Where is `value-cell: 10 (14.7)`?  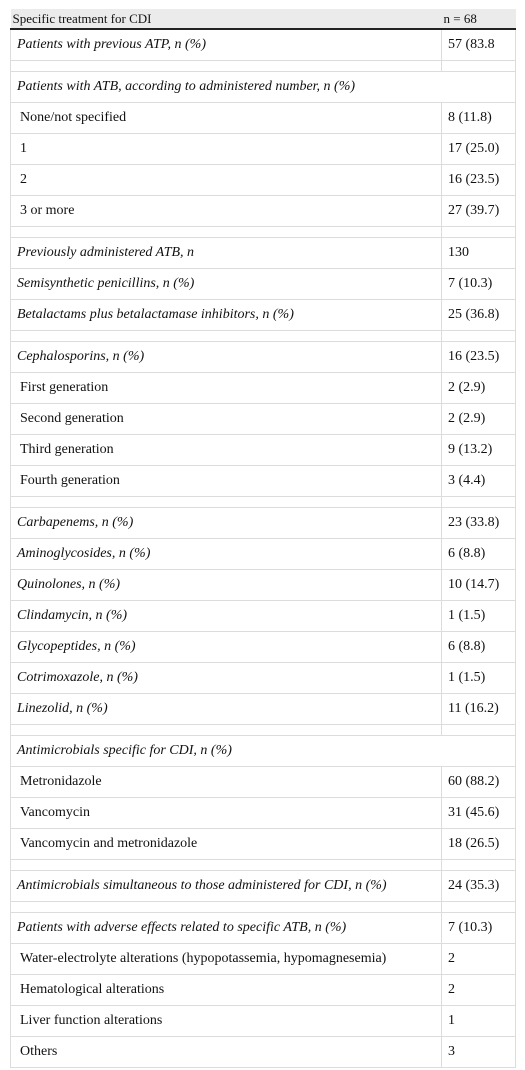 value-cell: 10 (14.7) is located at coordinates (478, 585).